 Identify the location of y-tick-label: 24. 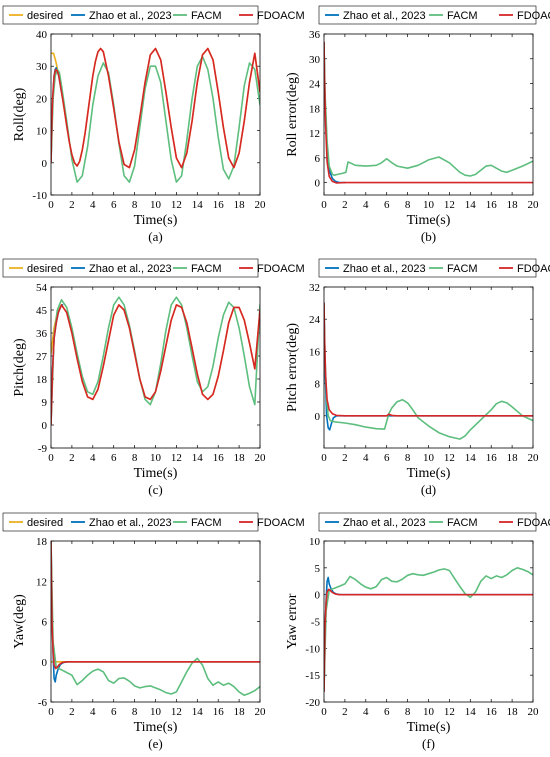
(315, 320).